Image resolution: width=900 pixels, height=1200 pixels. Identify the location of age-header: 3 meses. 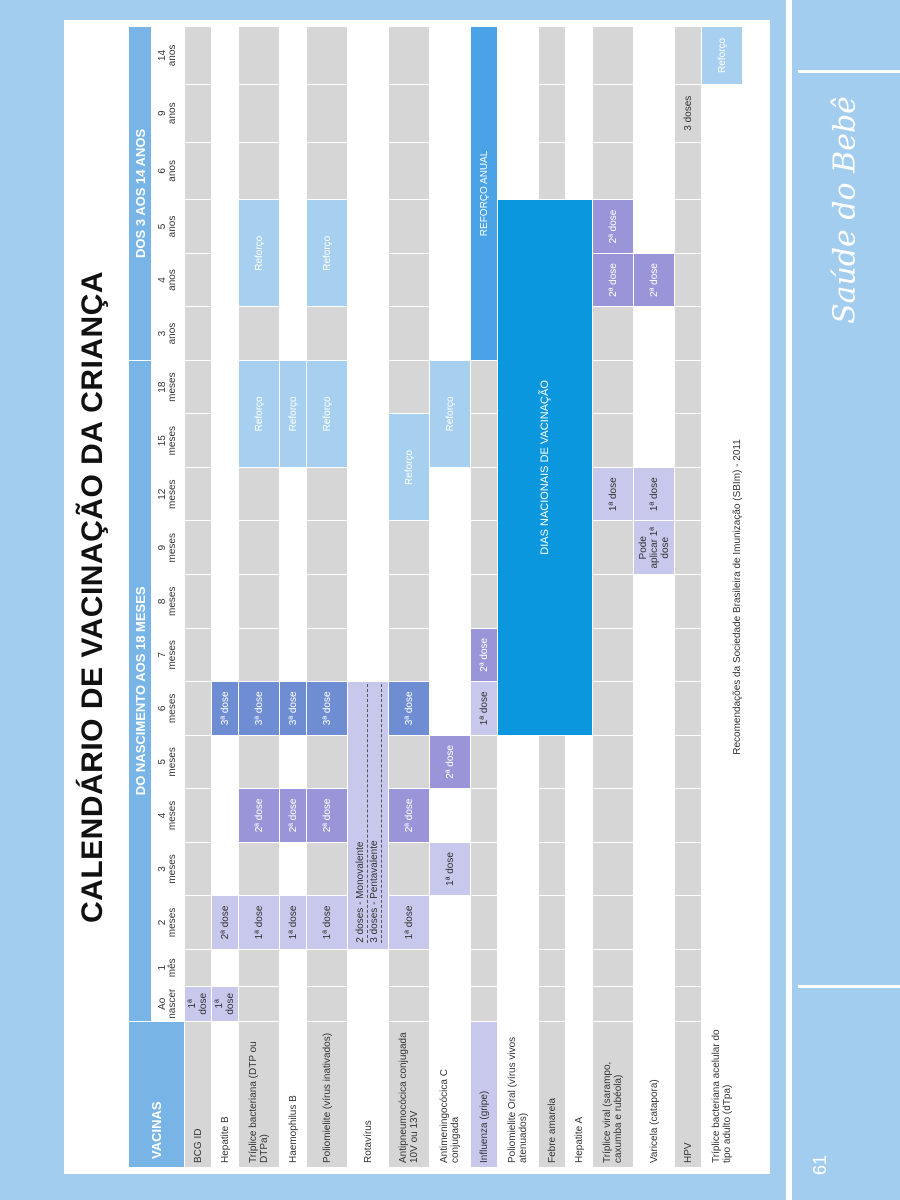
(168, 869).